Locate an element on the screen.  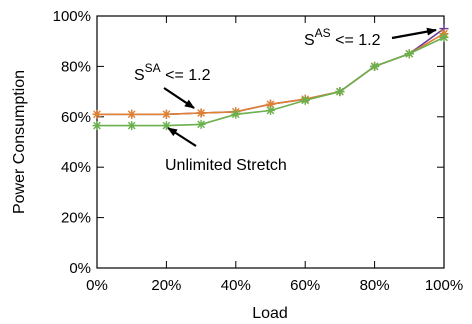
annotation-as-arrow is located at coordinates (414, 33).